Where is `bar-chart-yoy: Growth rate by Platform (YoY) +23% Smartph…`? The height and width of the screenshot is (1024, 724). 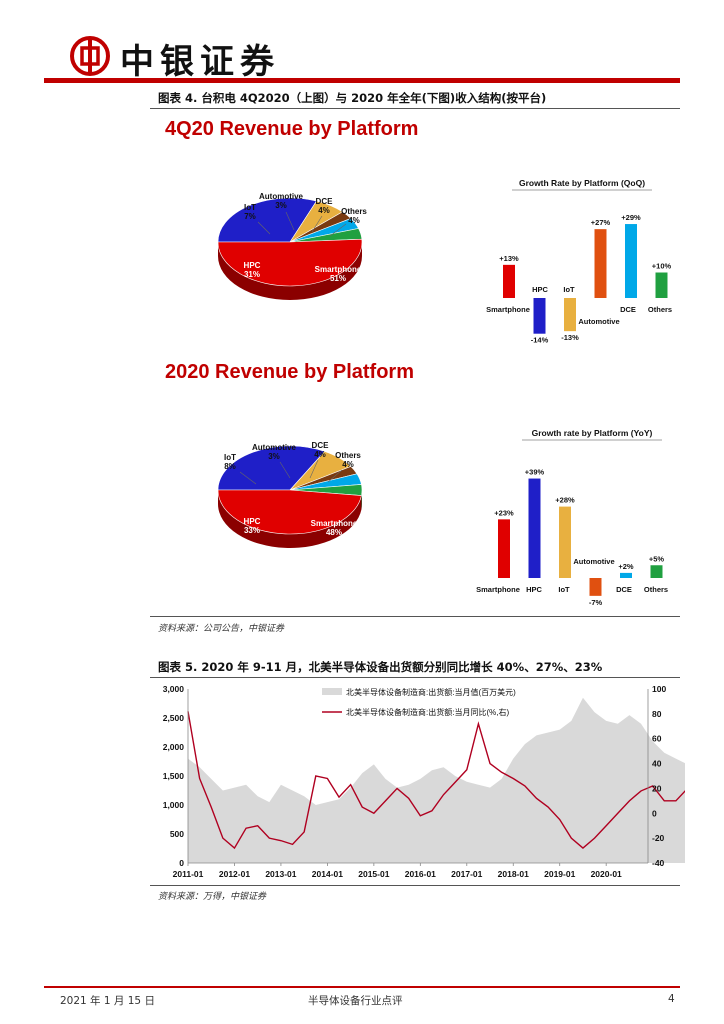
bar-chart-yoy: Growth rate by Platform (YoY) +23% Smartph… is located at coordinates (572, 517).